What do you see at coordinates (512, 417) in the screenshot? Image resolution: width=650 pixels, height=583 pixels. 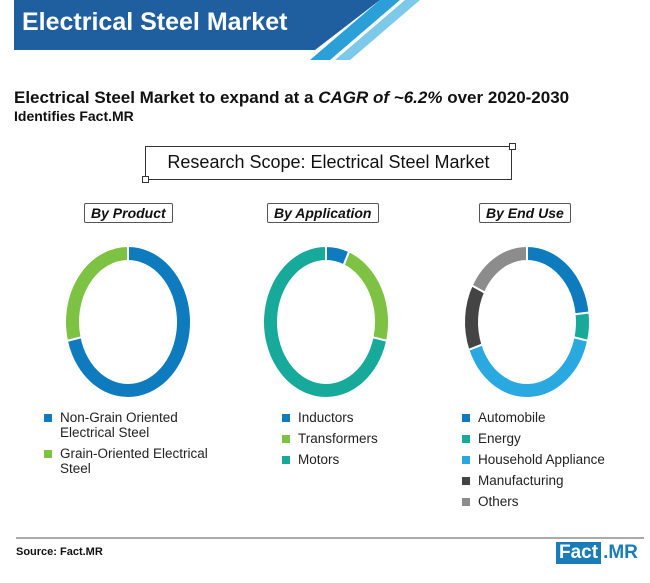 I see `legend-label: Automobile` at bounding box center [512, 417].